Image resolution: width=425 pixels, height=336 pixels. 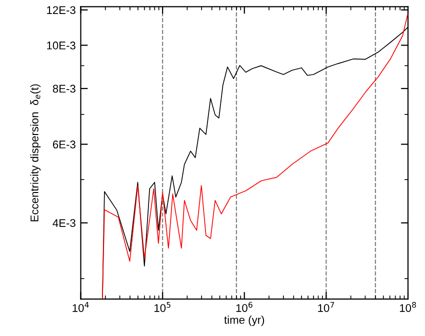 I want to click on x-tick-label: 10$^{4}$, so click(x=80, y=307).